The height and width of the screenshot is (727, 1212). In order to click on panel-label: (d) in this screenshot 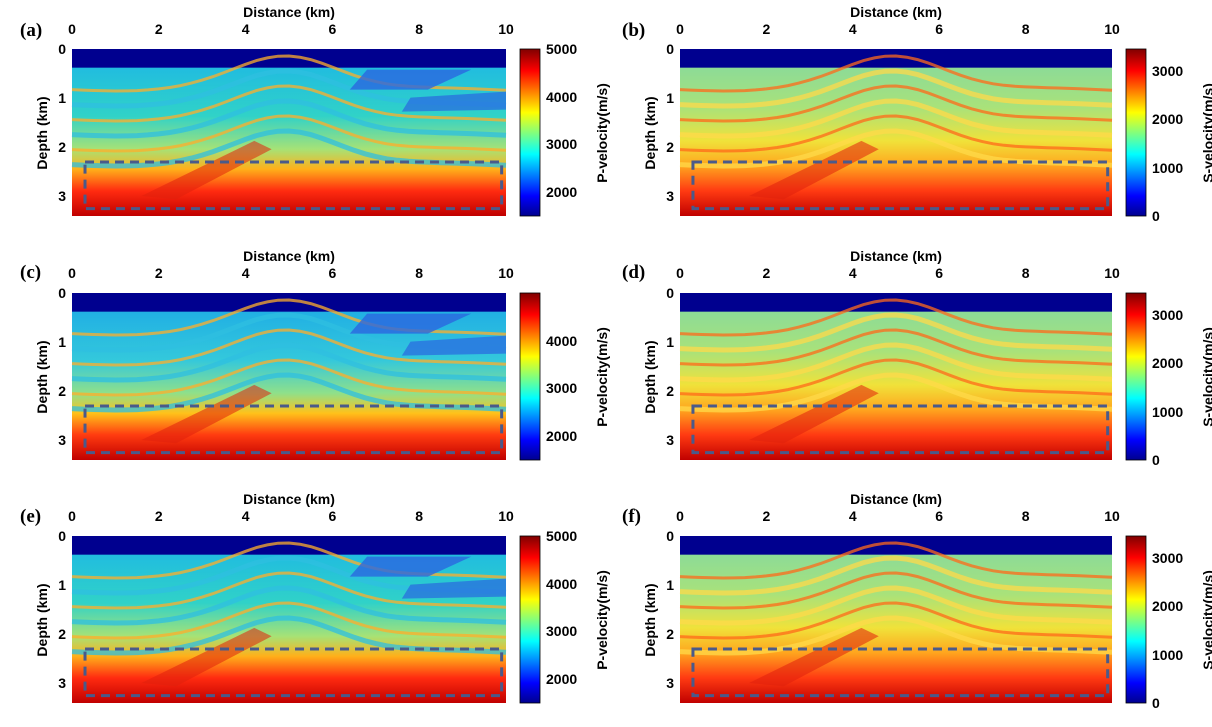, I will do `click(634, 272)`.